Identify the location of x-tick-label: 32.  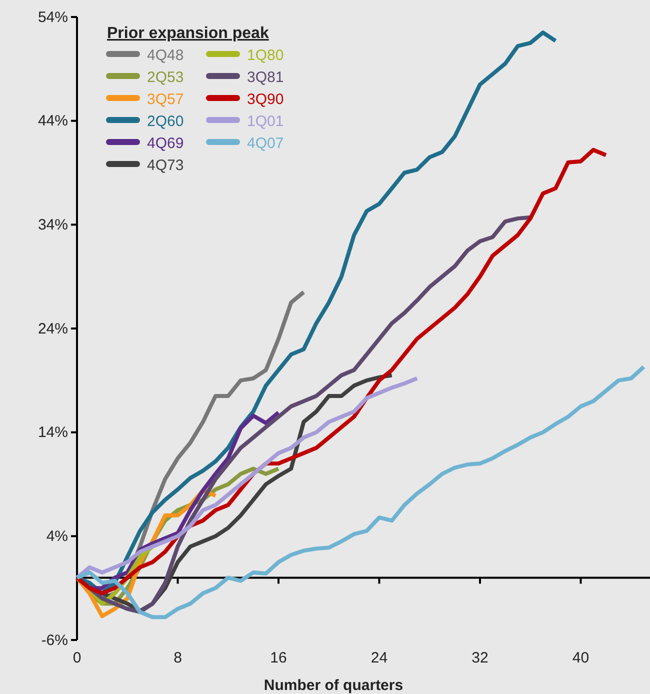
(480, 658).